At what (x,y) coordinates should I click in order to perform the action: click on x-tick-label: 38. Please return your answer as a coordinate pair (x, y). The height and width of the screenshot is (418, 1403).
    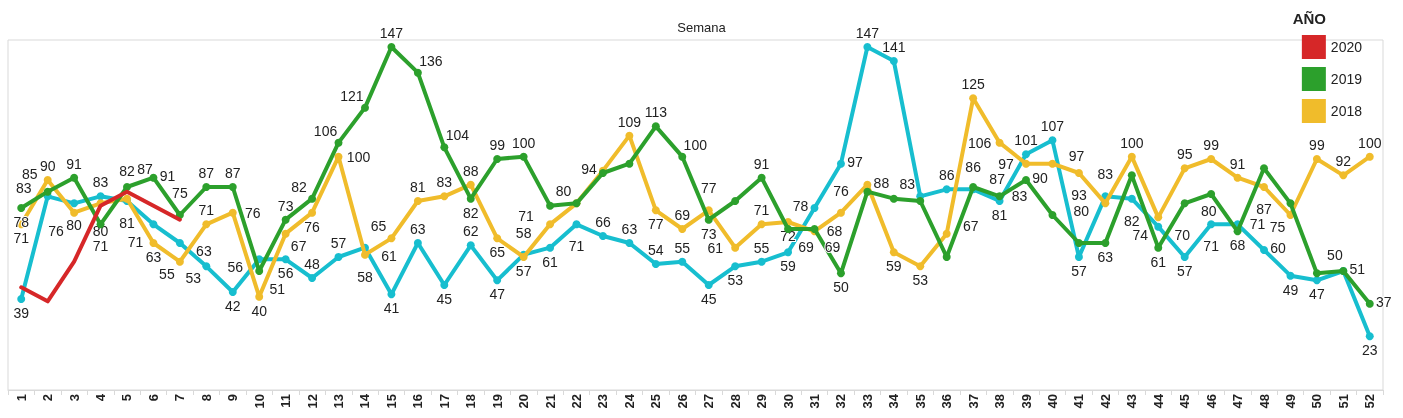
    Looking at the image, I should click on (1000, 401).